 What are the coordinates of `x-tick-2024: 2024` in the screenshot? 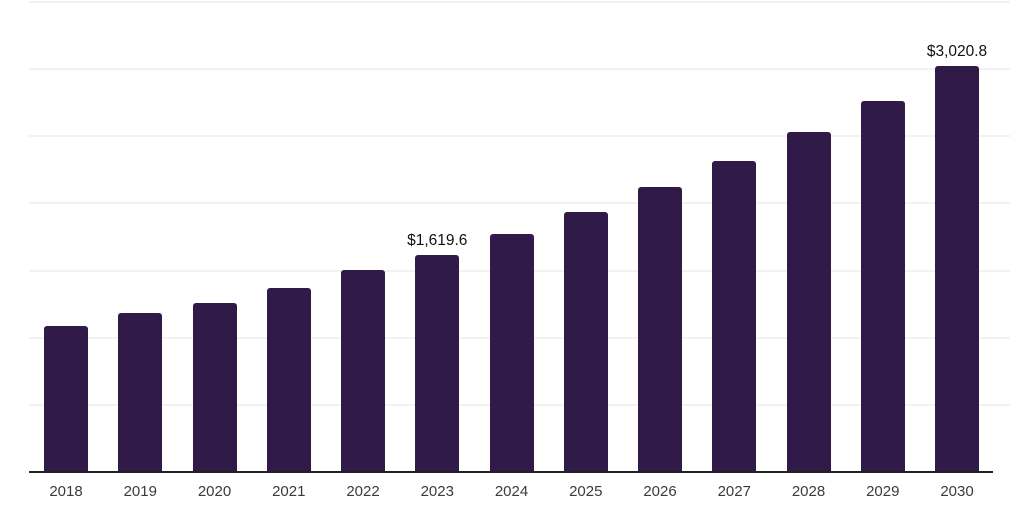 It's located at (511, 491).